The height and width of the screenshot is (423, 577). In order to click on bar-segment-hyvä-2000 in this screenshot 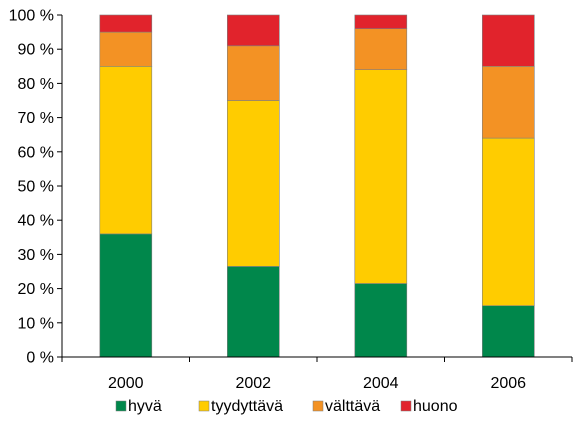, I will do `click(126, 295)`.